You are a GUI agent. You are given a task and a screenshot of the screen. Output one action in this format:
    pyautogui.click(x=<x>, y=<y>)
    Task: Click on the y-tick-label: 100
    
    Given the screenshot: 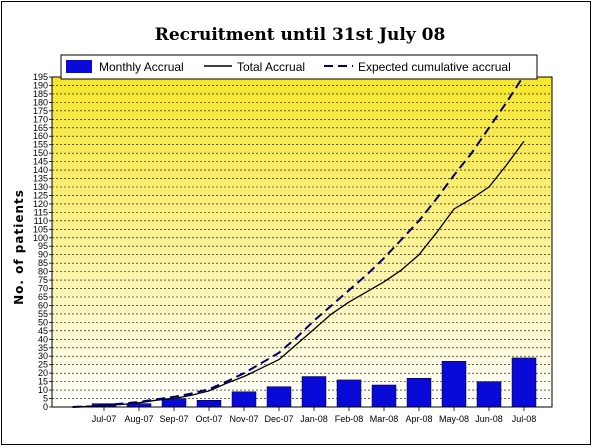 What is the action you would take?
    pyautogui.click(x=40, y=238)
    